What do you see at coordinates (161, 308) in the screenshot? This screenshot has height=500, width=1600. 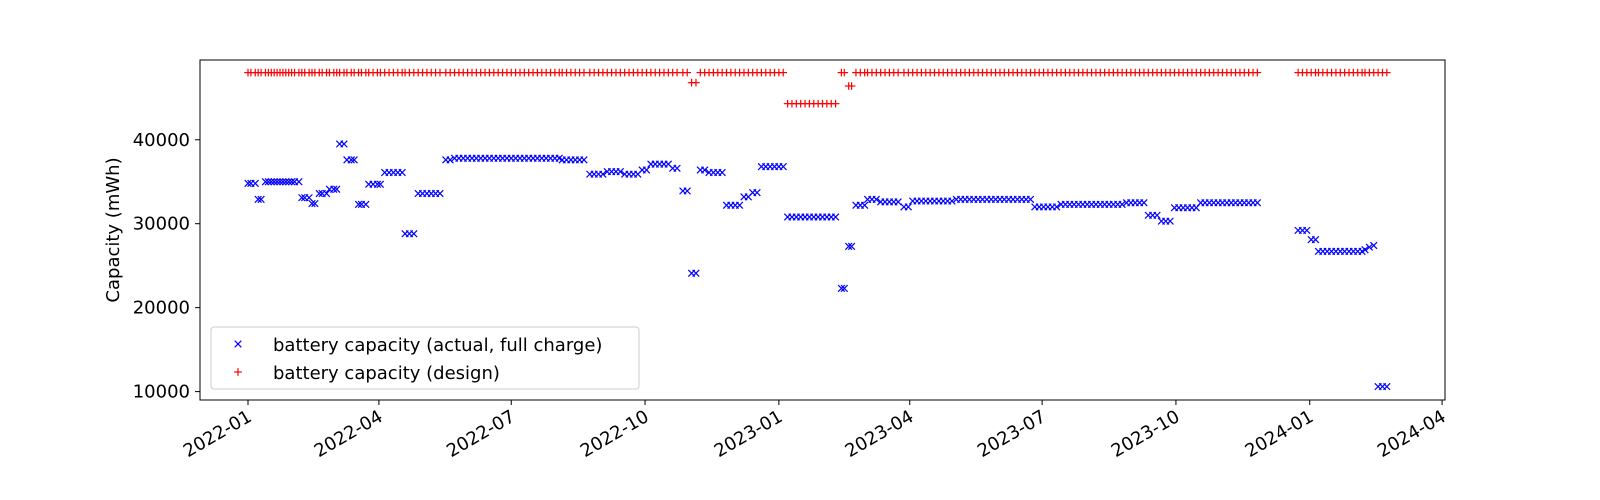 I see `y-tick-label: 20000` at bounding box center [161, 308].